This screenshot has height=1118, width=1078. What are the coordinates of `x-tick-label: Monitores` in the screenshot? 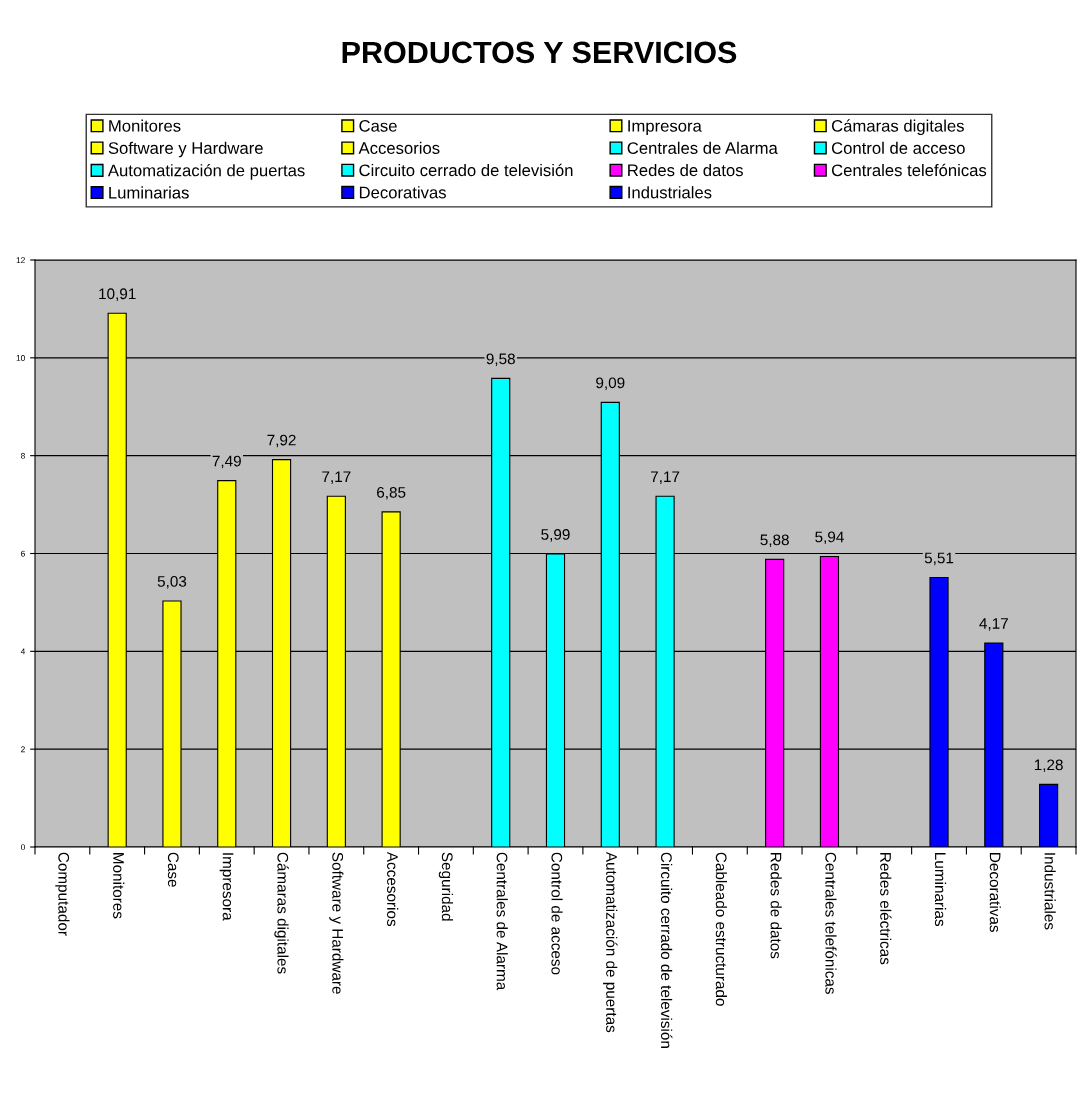 It's located at (119, 886).